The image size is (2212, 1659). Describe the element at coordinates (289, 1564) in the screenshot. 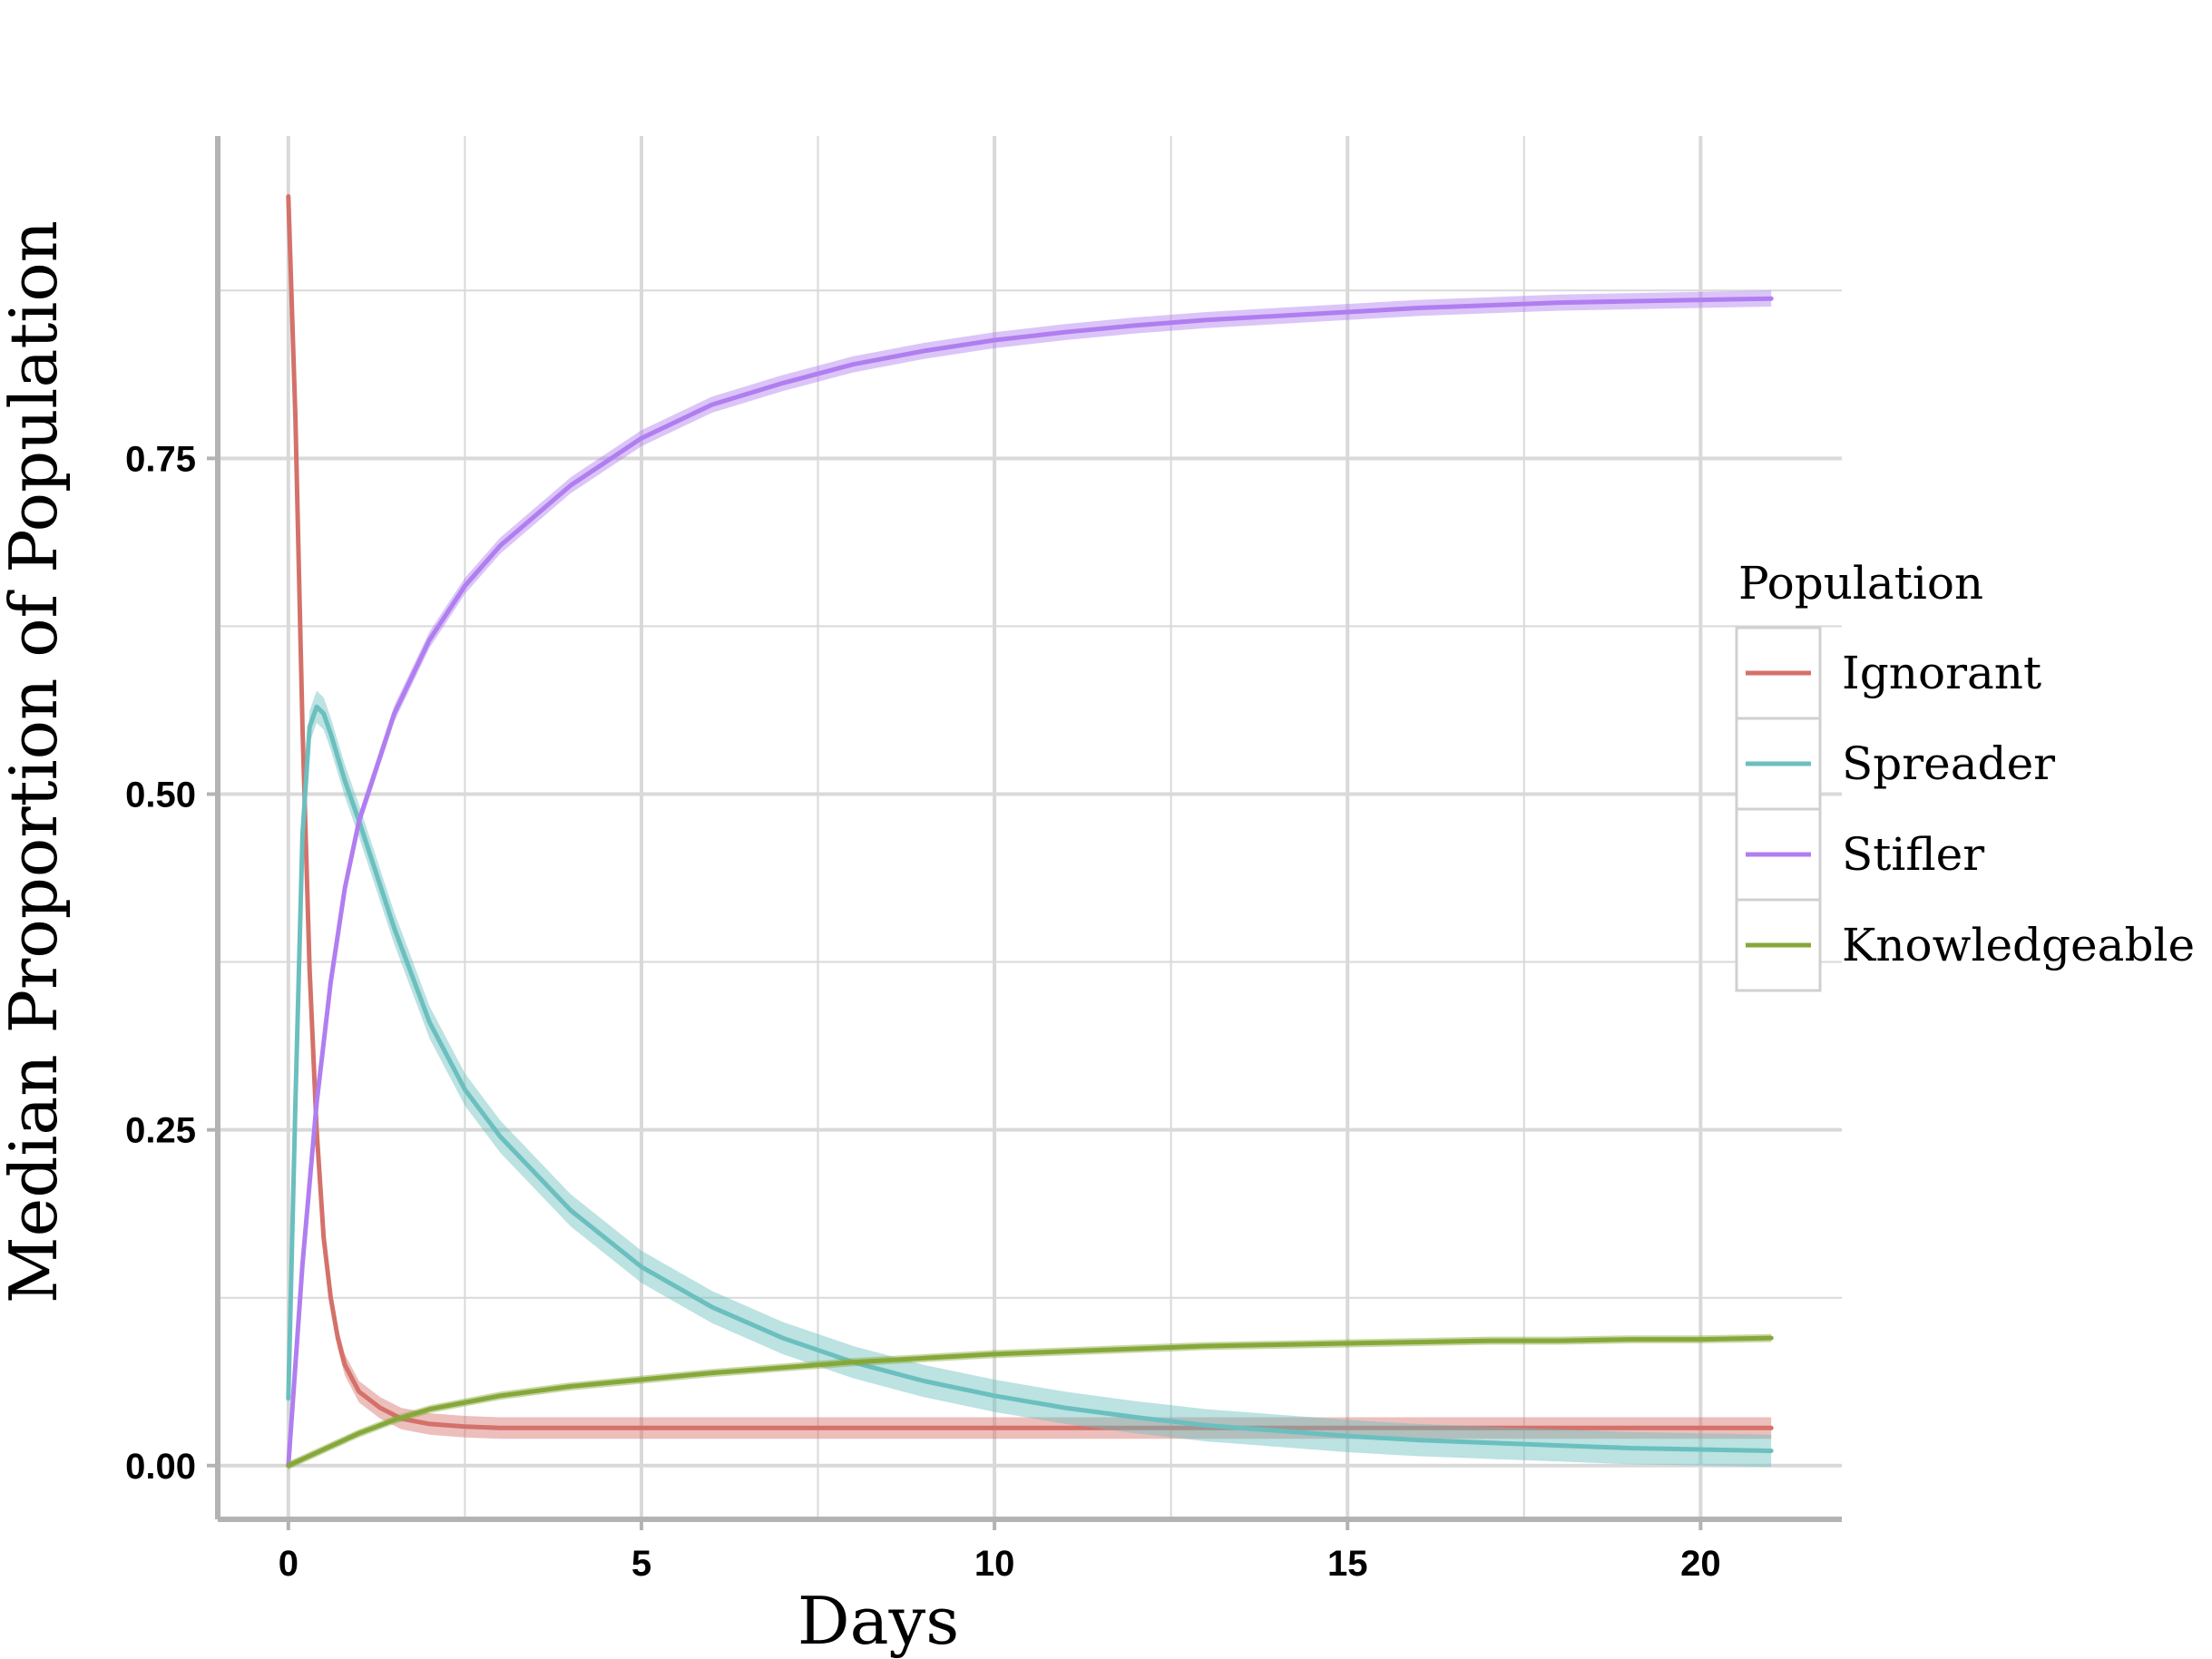

I see `x-tick-label: 0` at that location.